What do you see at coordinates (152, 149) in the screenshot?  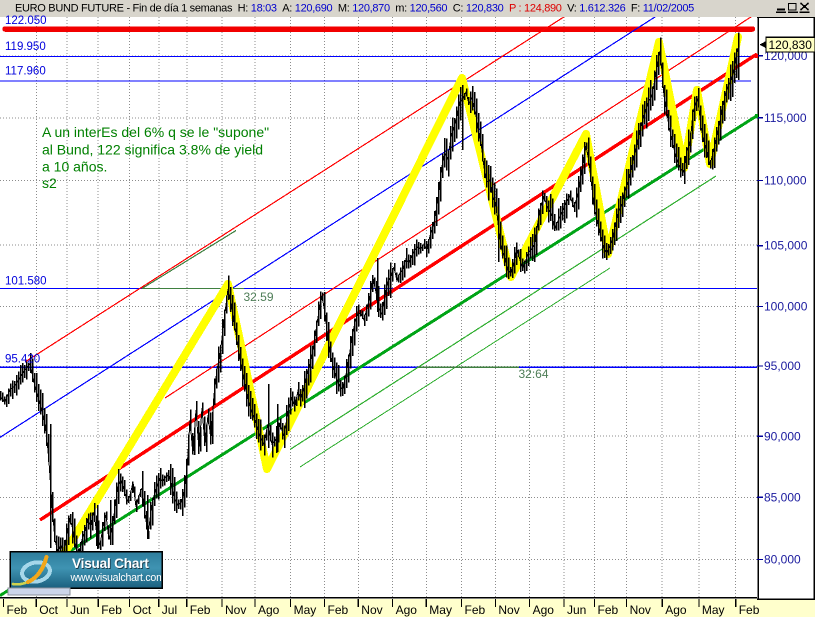 I see `svg-text:al Bund, 122 significa 3.8% de: al Bund, 122 significa 3.8% de yield` at bounding box center [152, 149].